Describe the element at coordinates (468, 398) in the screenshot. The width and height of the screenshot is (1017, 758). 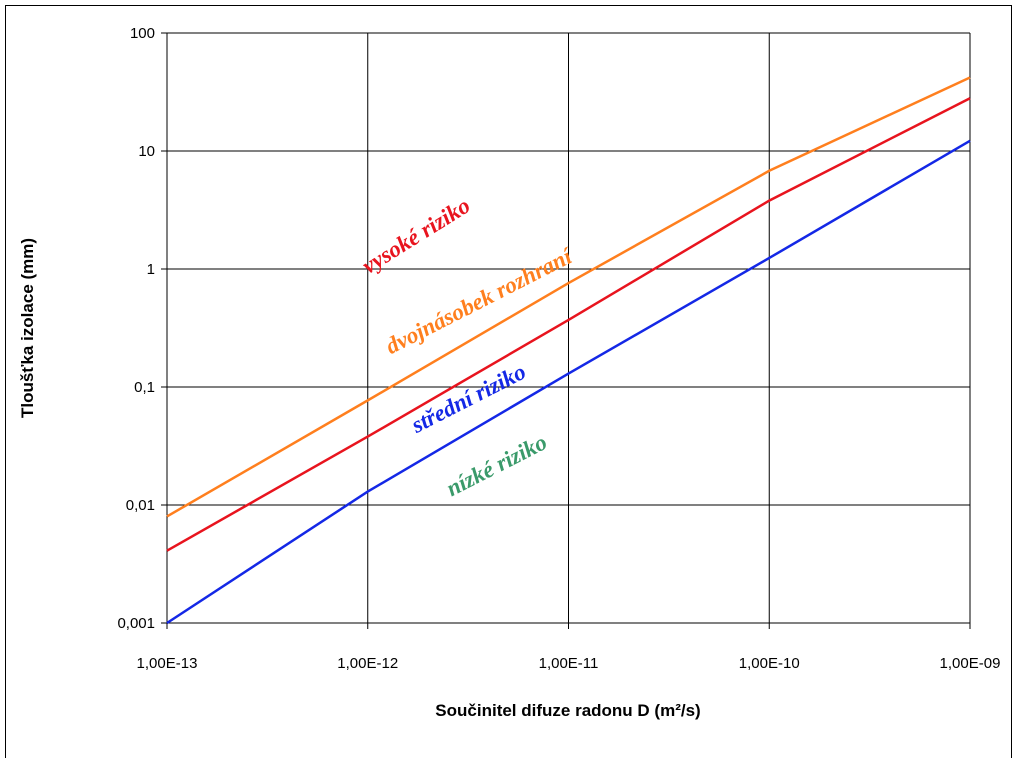
I see `annotation: střední riziko` at that location.